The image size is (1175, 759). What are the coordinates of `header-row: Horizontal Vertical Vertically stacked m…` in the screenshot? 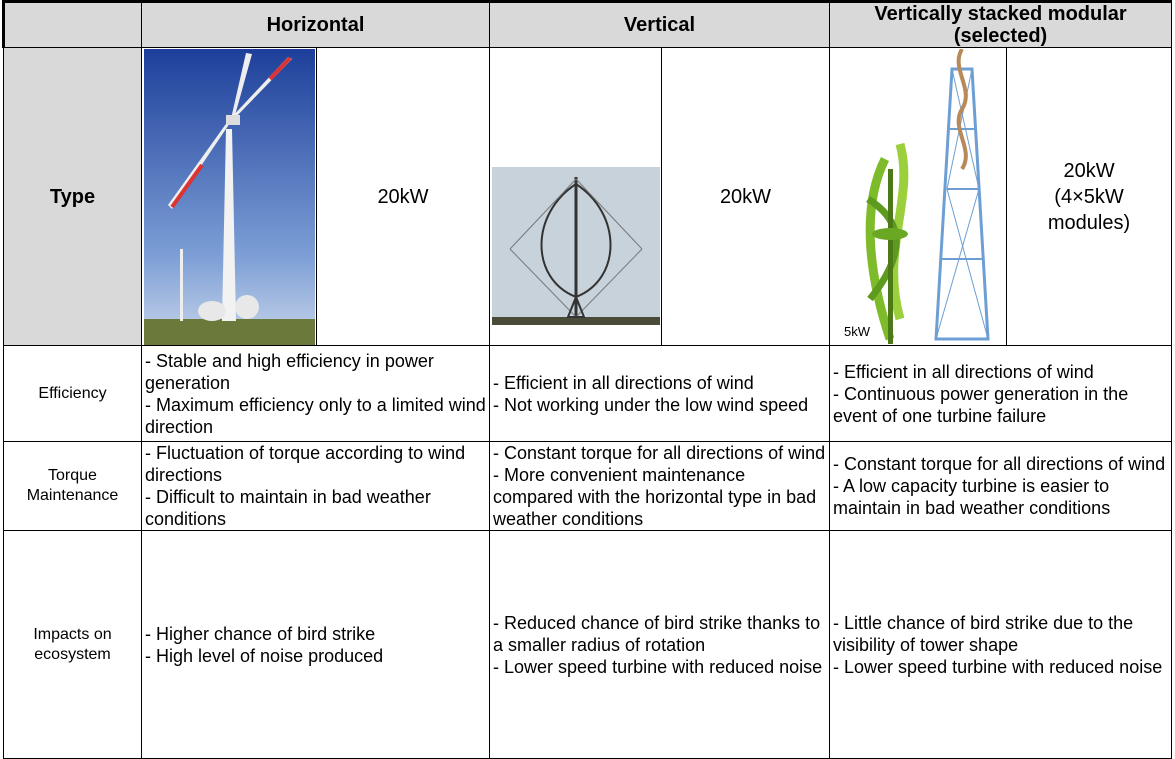 It's located at (587, 24).